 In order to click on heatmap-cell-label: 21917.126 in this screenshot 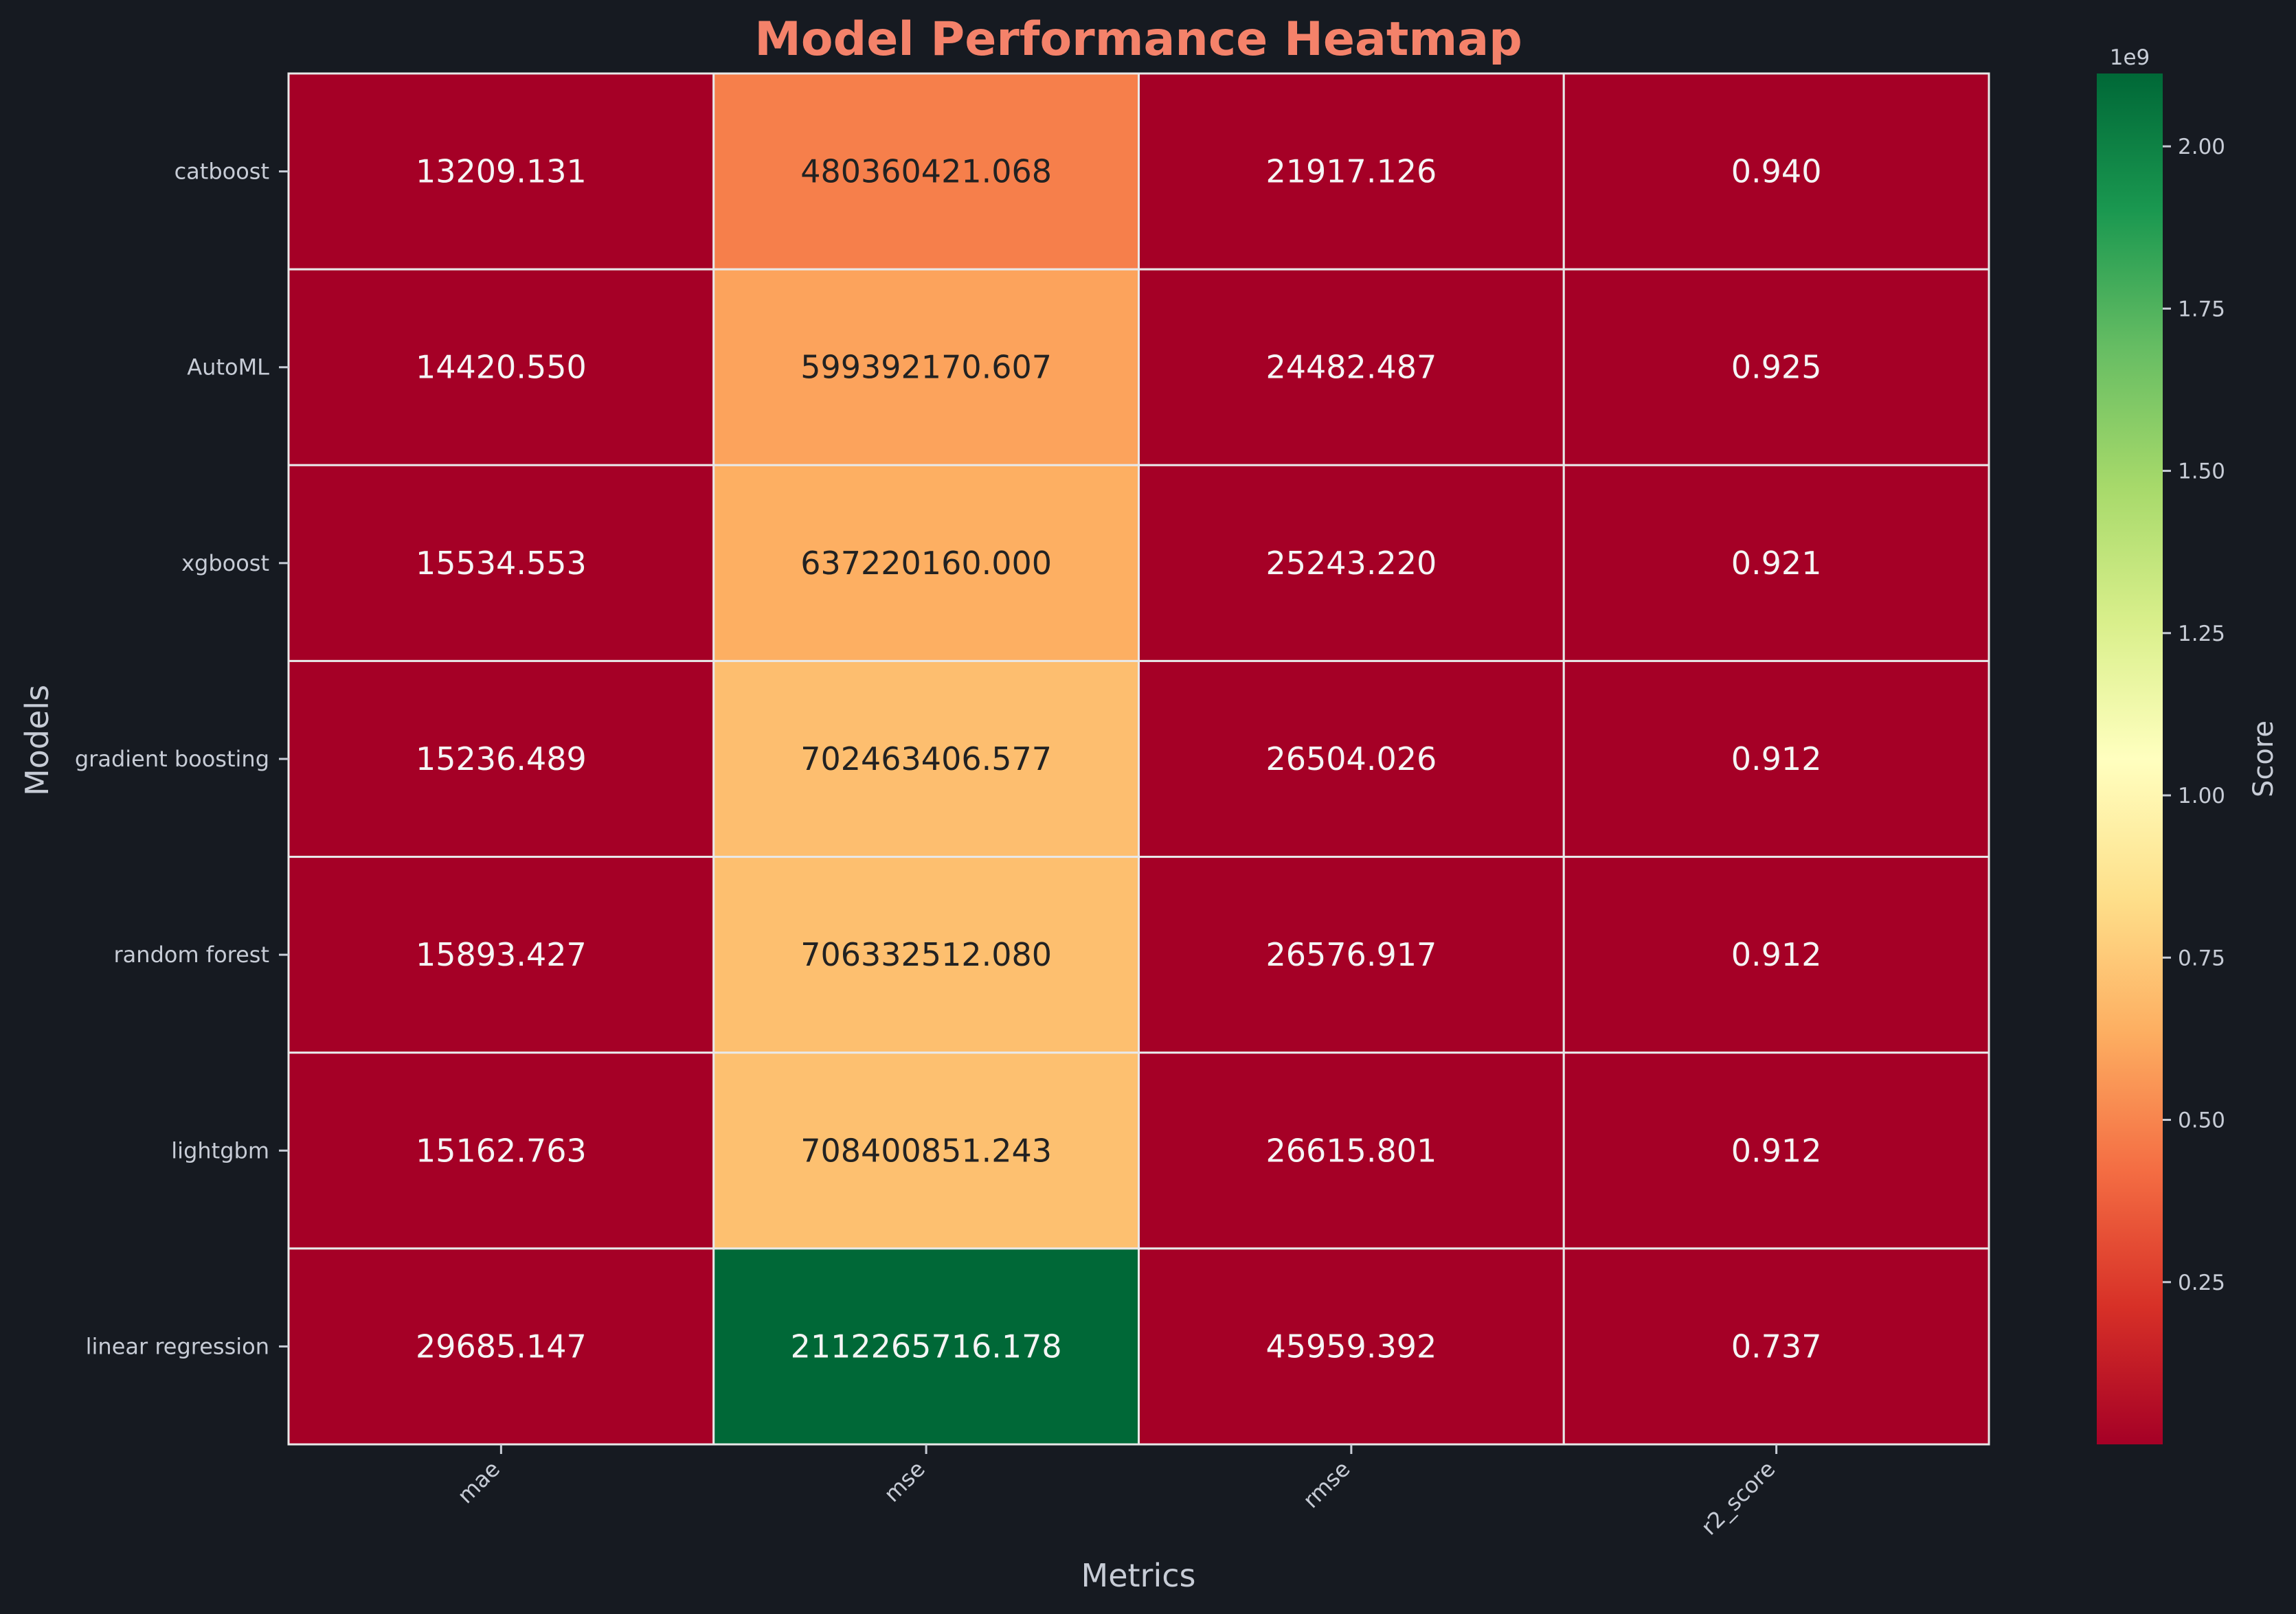, I will do `click(1351, 171)`.